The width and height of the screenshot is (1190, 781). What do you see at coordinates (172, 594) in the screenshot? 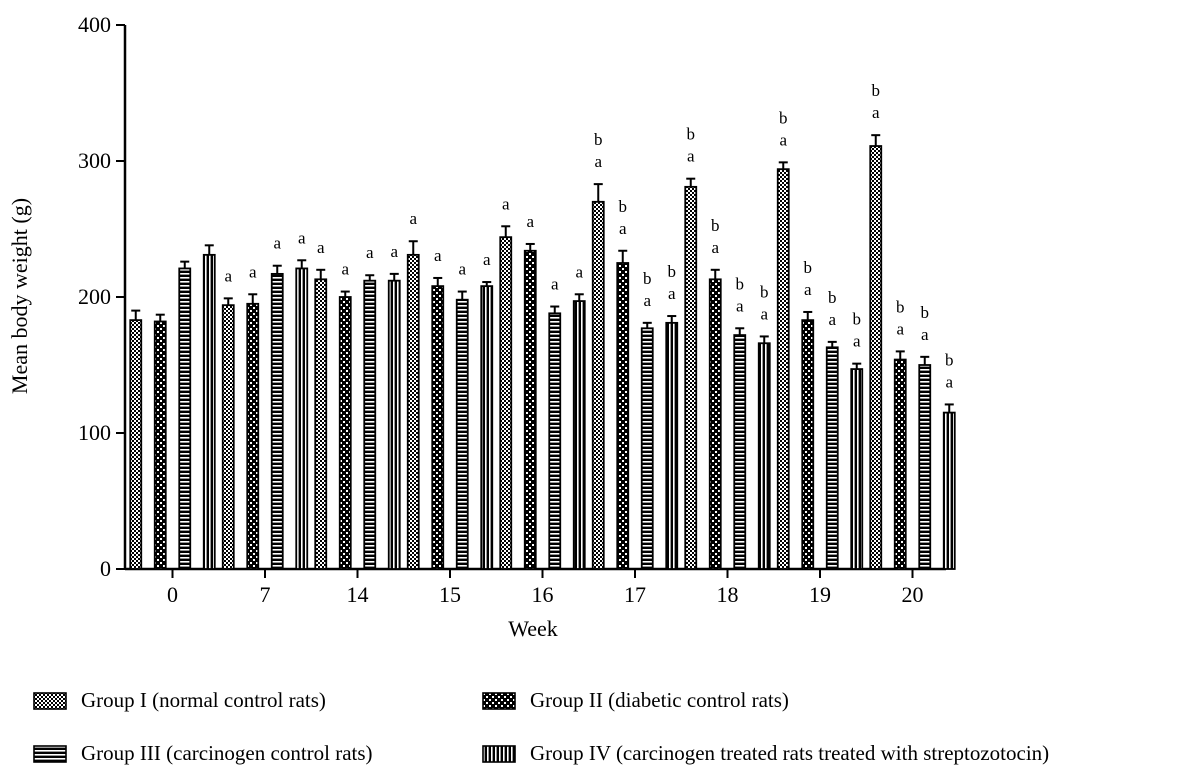
I see `x-tick-label: 0` at bounding box center [172, 594].